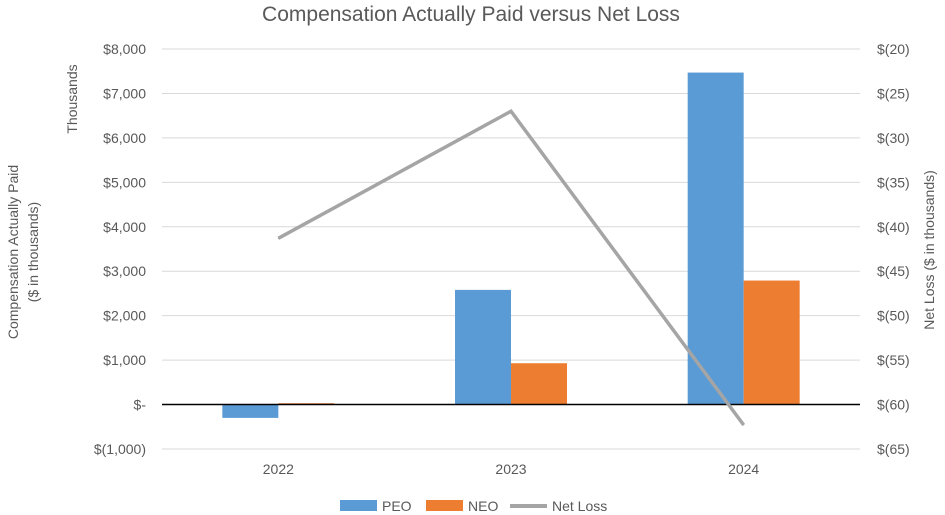  I want to click on y-right-tick-label: $(20), so click(893, 49).